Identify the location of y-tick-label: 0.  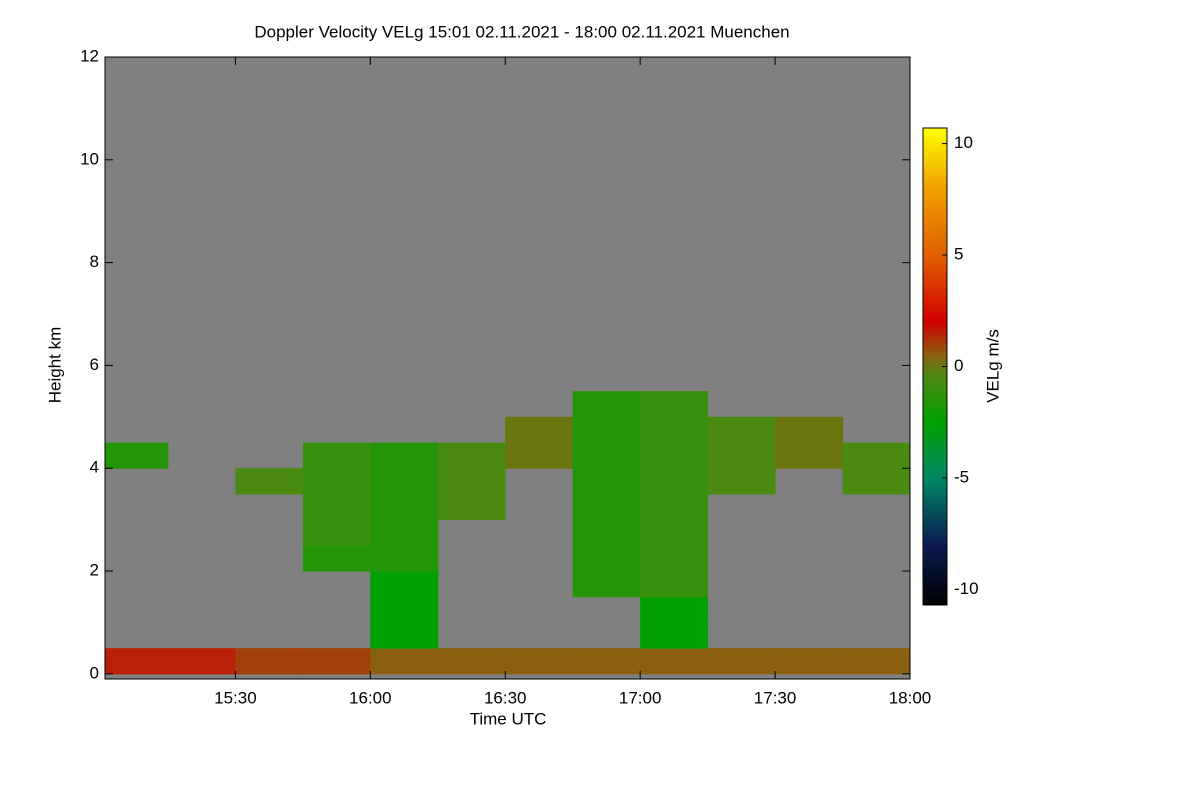
(94, 672).